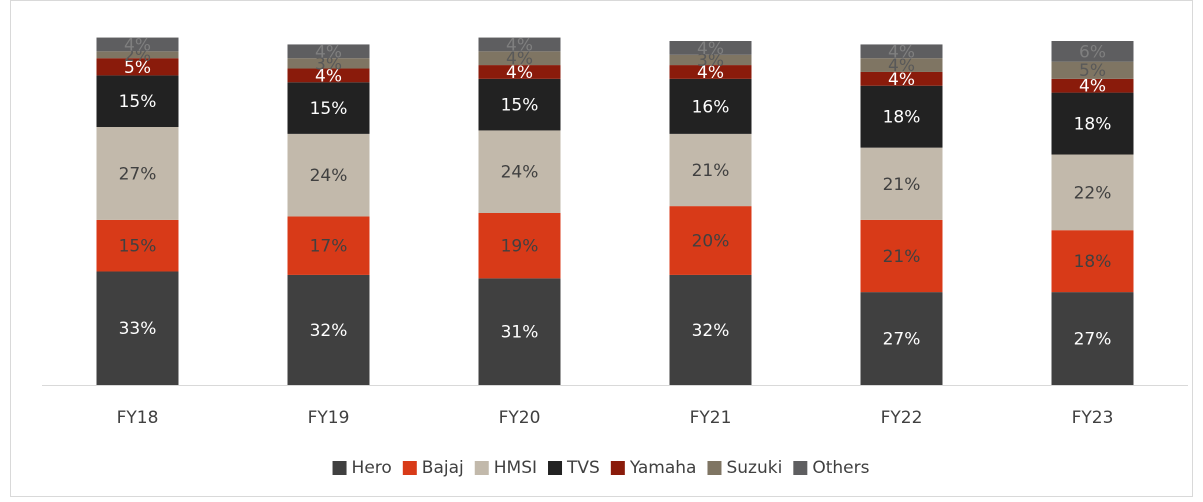  I want to click on data-label: 6%, so click(1092, 52).